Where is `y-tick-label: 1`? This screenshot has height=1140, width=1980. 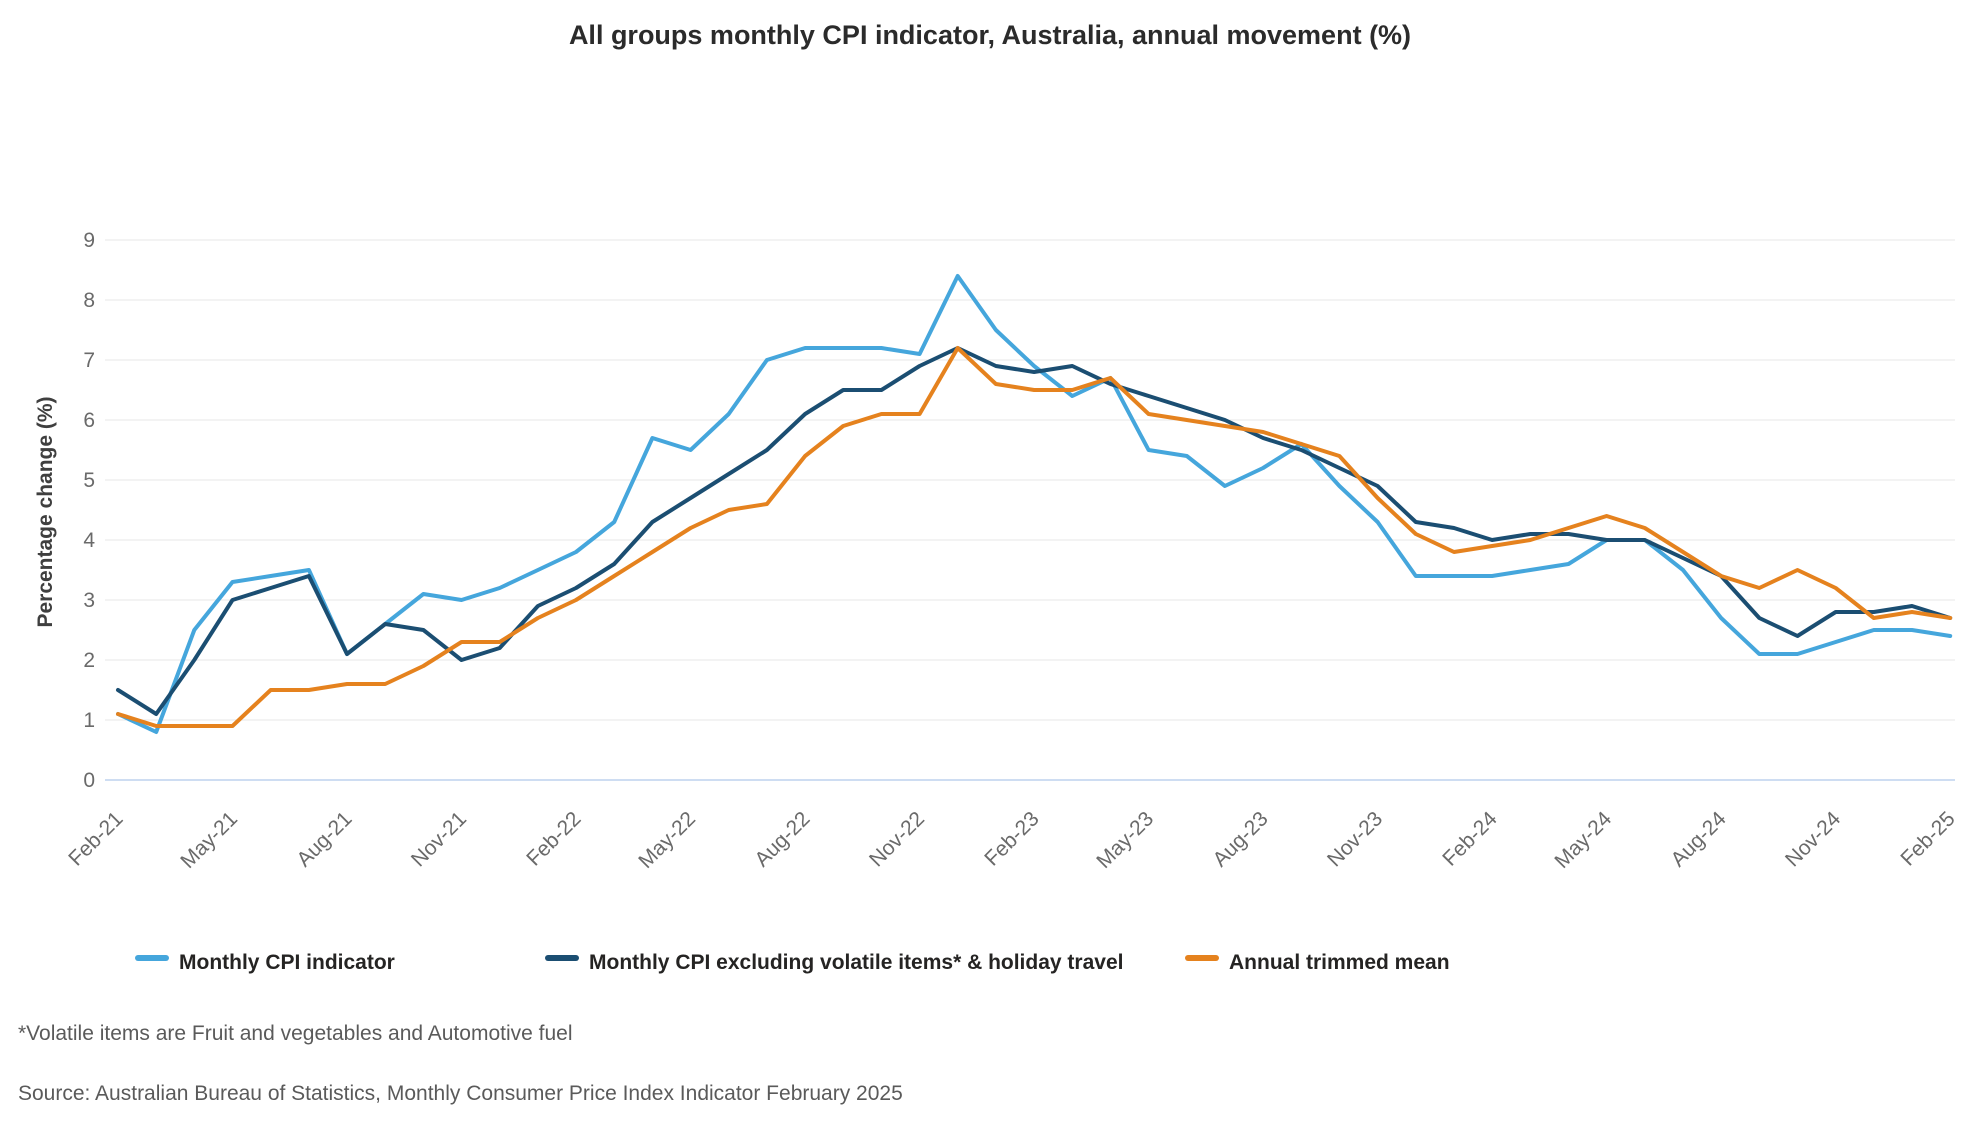
y-tick-label: 1 is located at coordinates (89, 720).